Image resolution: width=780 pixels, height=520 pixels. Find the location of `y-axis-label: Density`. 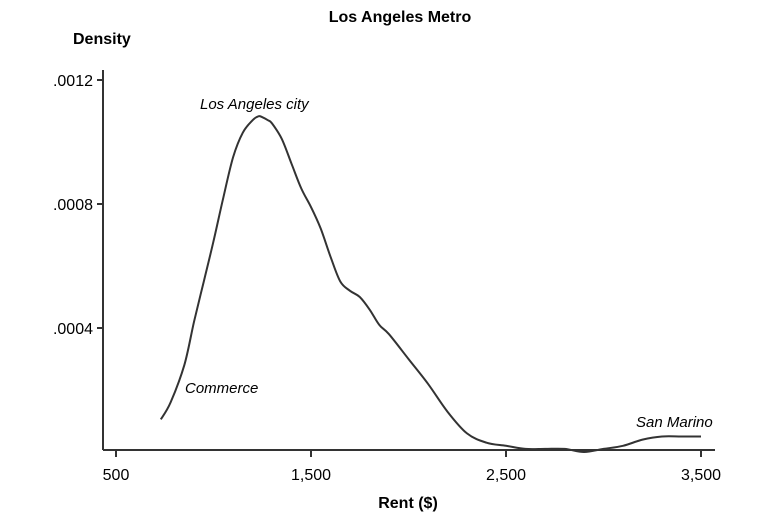

y-axis-label: Density is located at coordinates (102, 39).